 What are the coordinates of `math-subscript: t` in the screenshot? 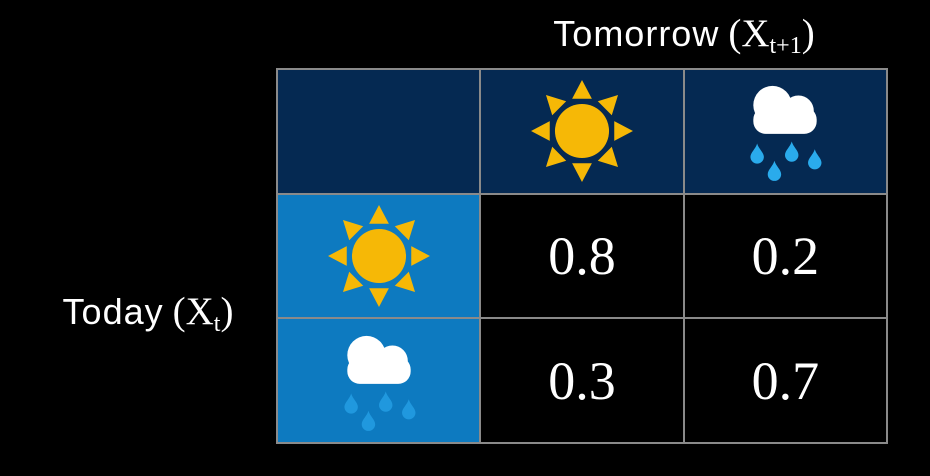 It's located at (217, 324).